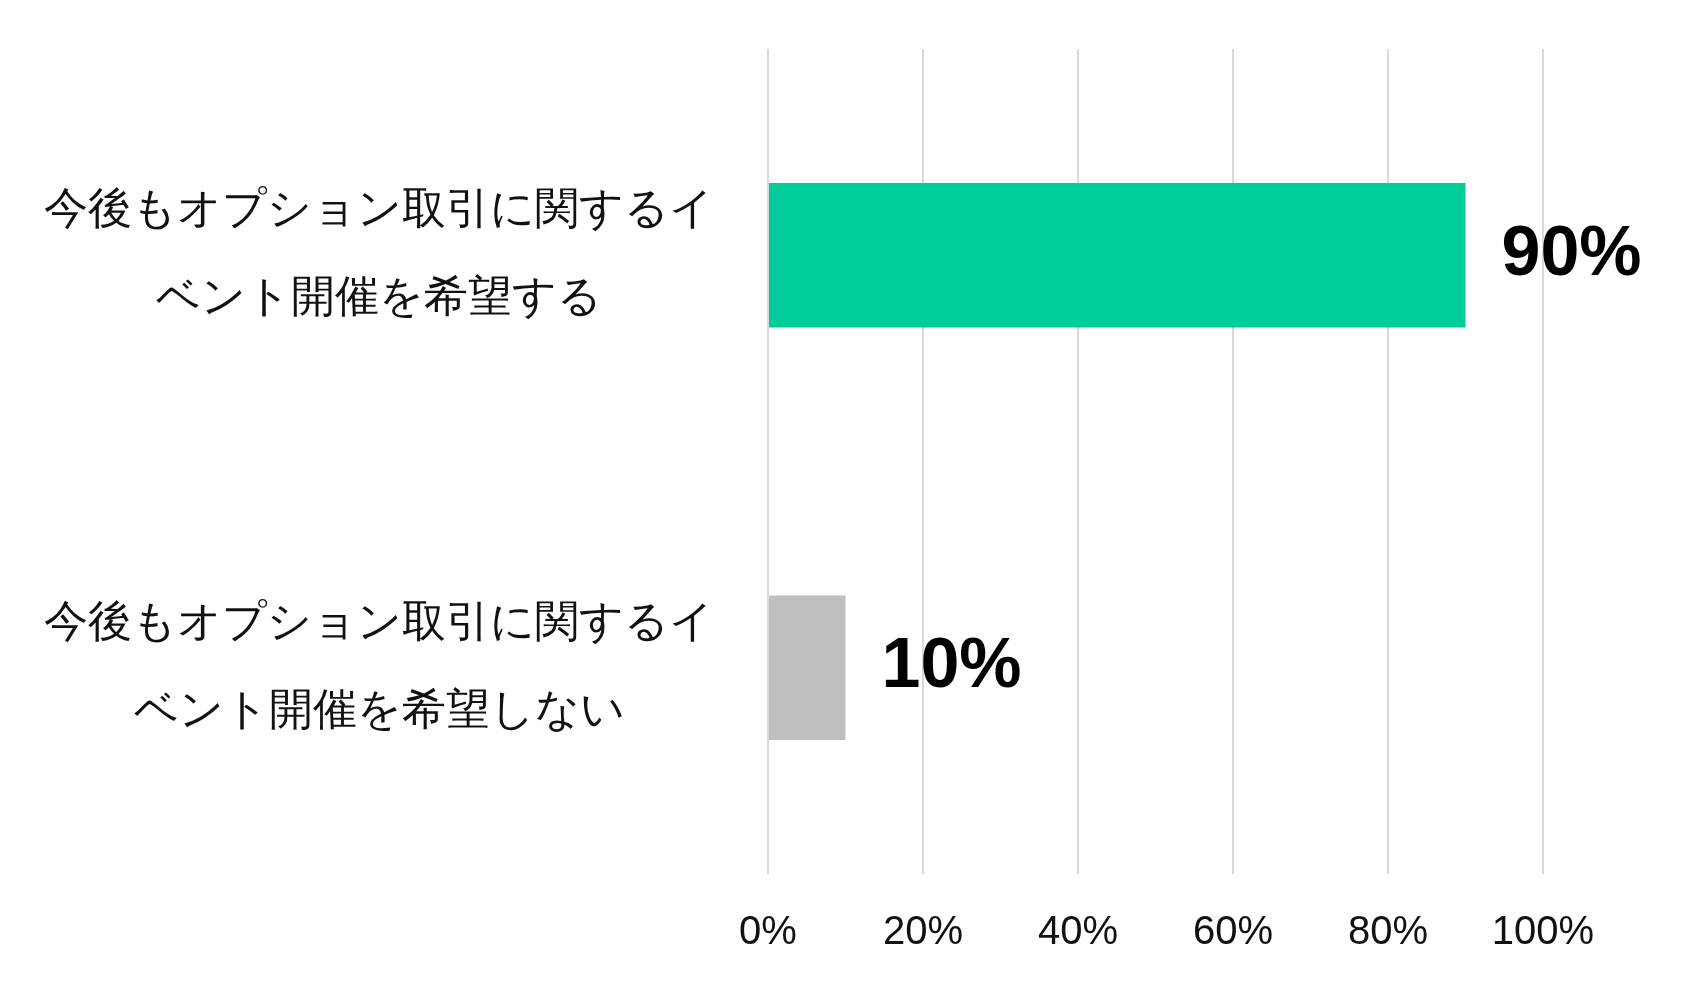  I want to click on x-tick-label: 0%, so click(768, 930).